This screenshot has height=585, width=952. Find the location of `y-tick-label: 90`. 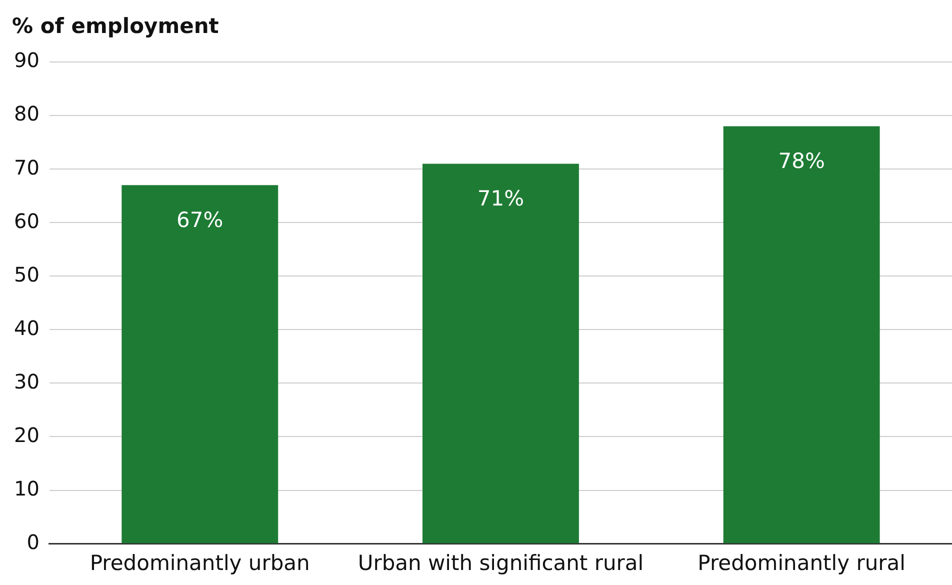

y-tick-label: 90 is located at coordinates (27, 60).